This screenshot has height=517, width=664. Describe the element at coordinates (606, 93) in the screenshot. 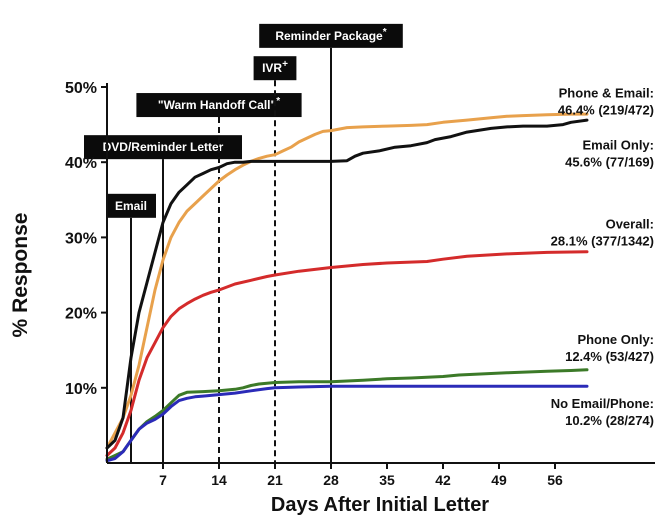

I see `series-label-phone_email: Phone & Email:` at that location.